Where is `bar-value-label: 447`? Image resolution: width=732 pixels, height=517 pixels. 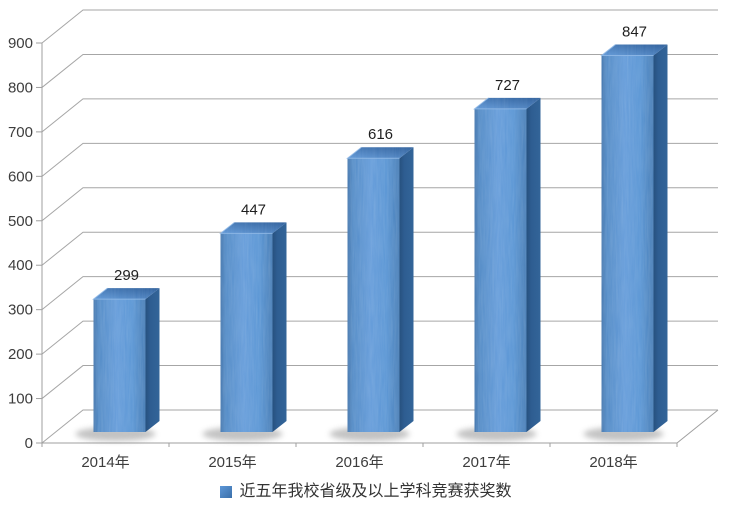
bar-value-label: 447 is located at coordinates (253, 209).